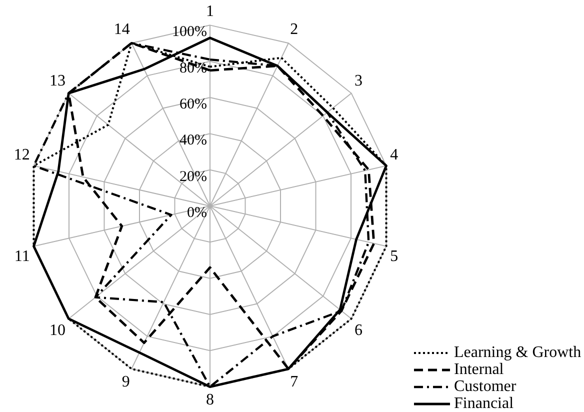  Describe the element at coordinates (358, 331) in the screenshot. I see `spoke-label: 6` at that location.